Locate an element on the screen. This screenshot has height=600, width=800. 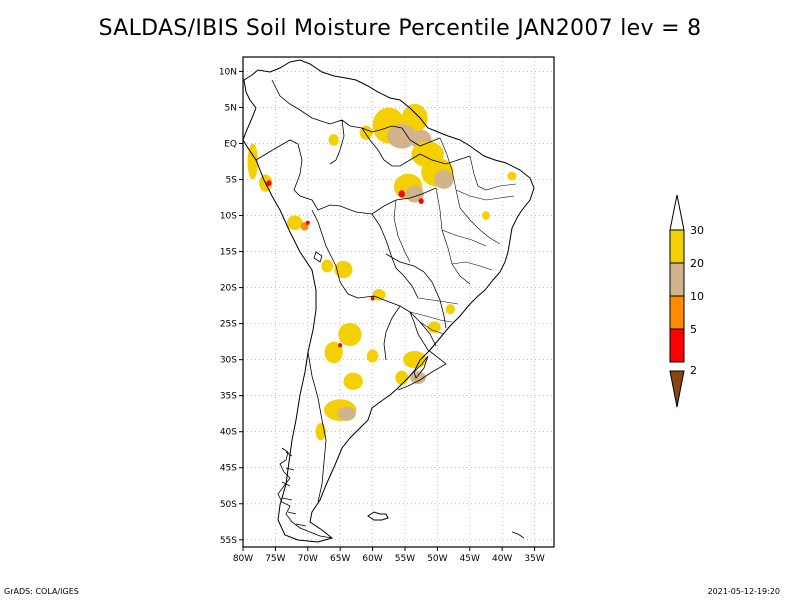
lon-tick-label: 70W is located at coordinates (308, 559).